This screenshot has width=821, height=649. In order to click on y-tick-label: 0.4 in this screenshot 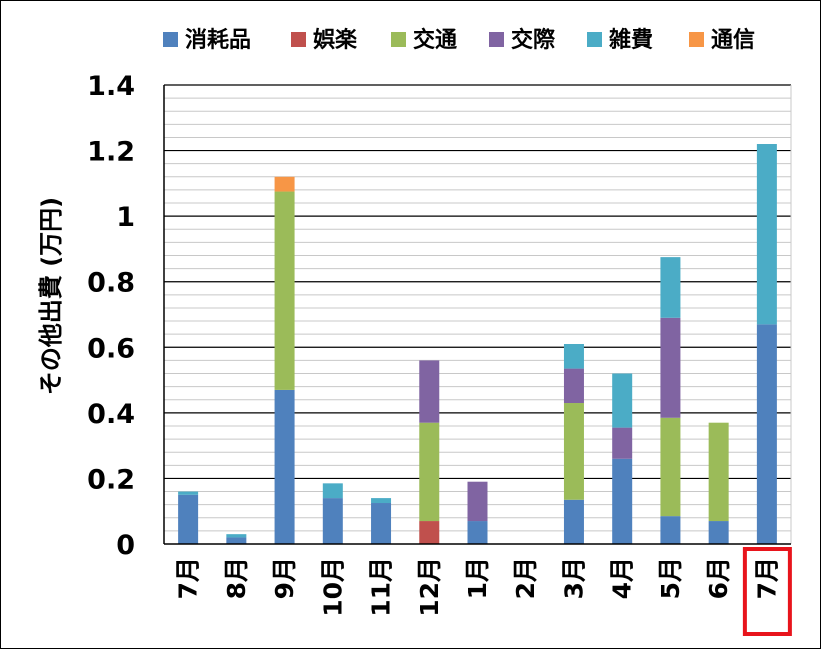, I will do `click(111, 414)`.